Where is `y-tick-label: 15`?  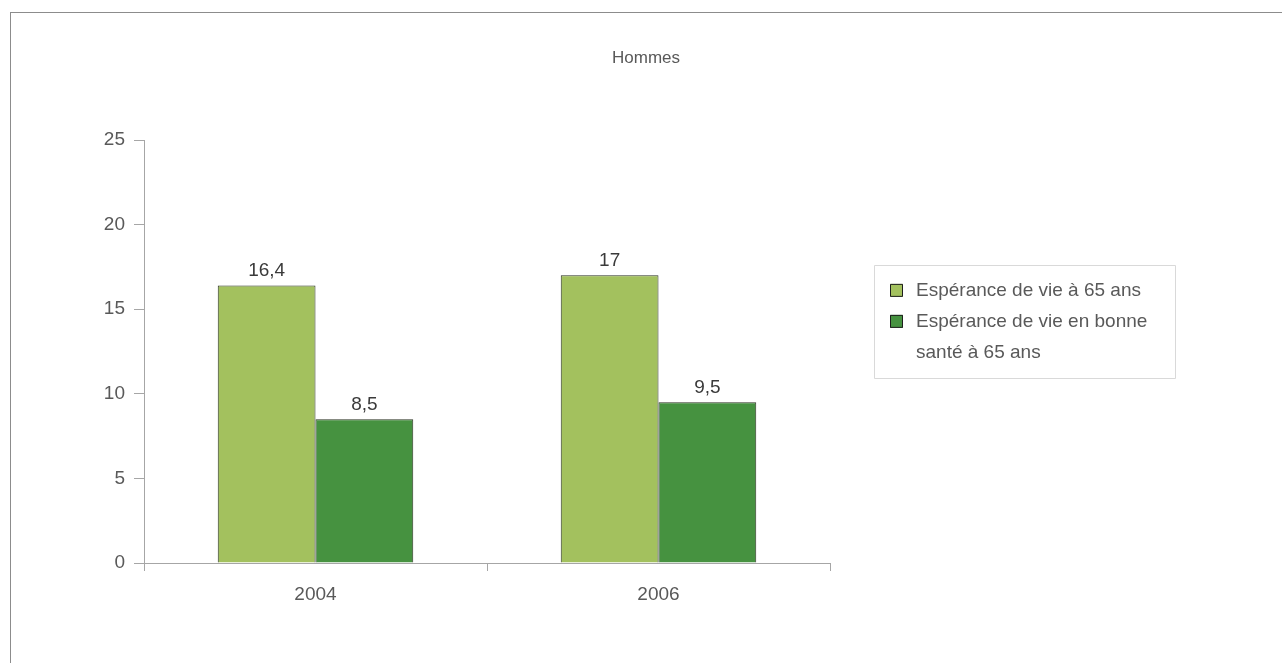
y-tick-label: 15 is located at coordinates (114, 308).